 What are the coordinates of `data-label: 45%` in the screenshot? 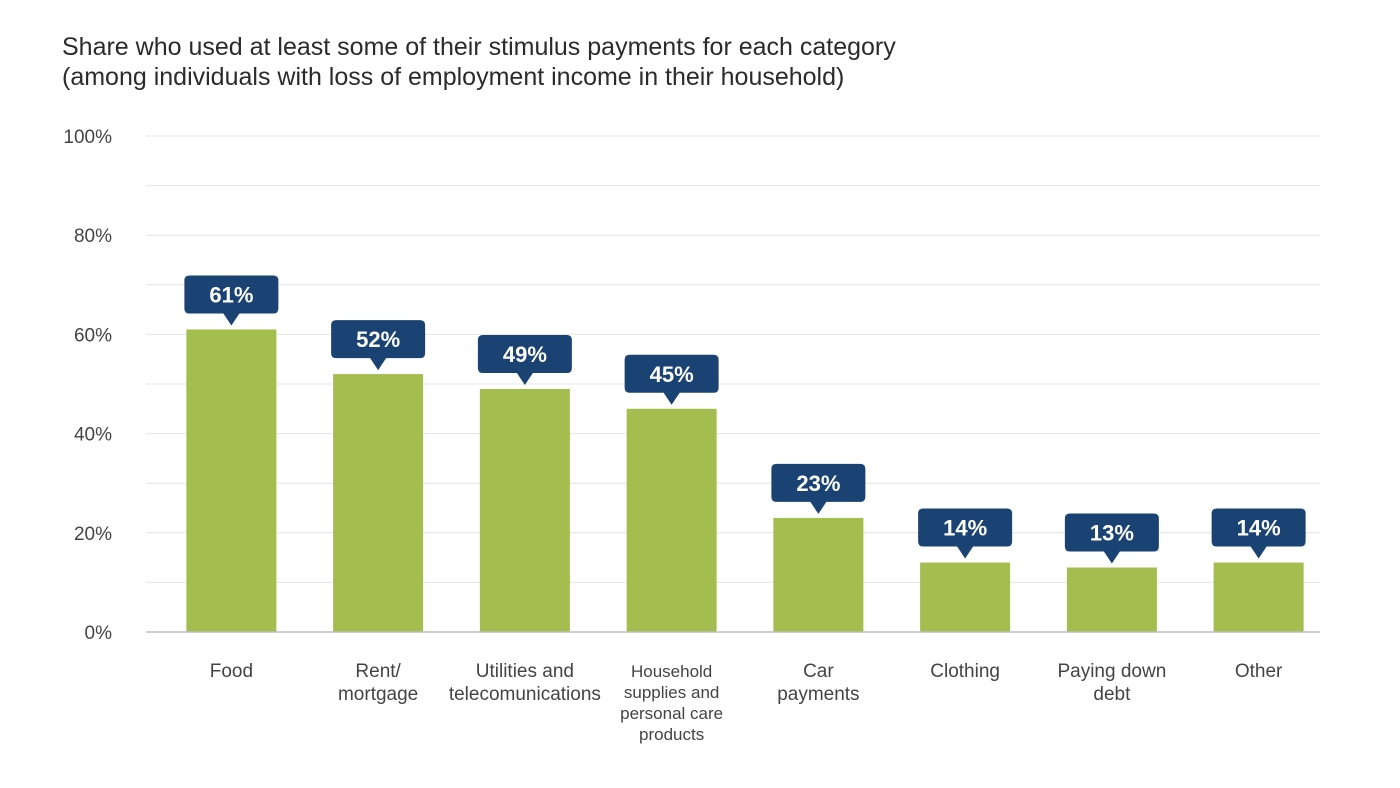 It's located at (672, 374).